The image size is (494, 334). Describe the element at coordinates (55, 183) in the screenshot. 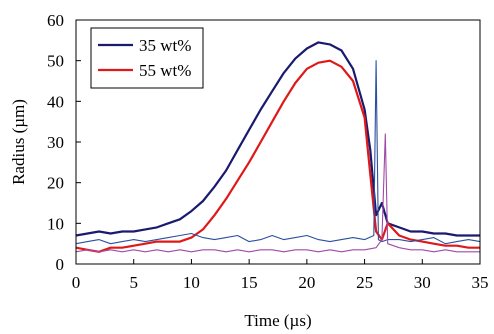

I see `y-tick-label-2: 20` at that location.